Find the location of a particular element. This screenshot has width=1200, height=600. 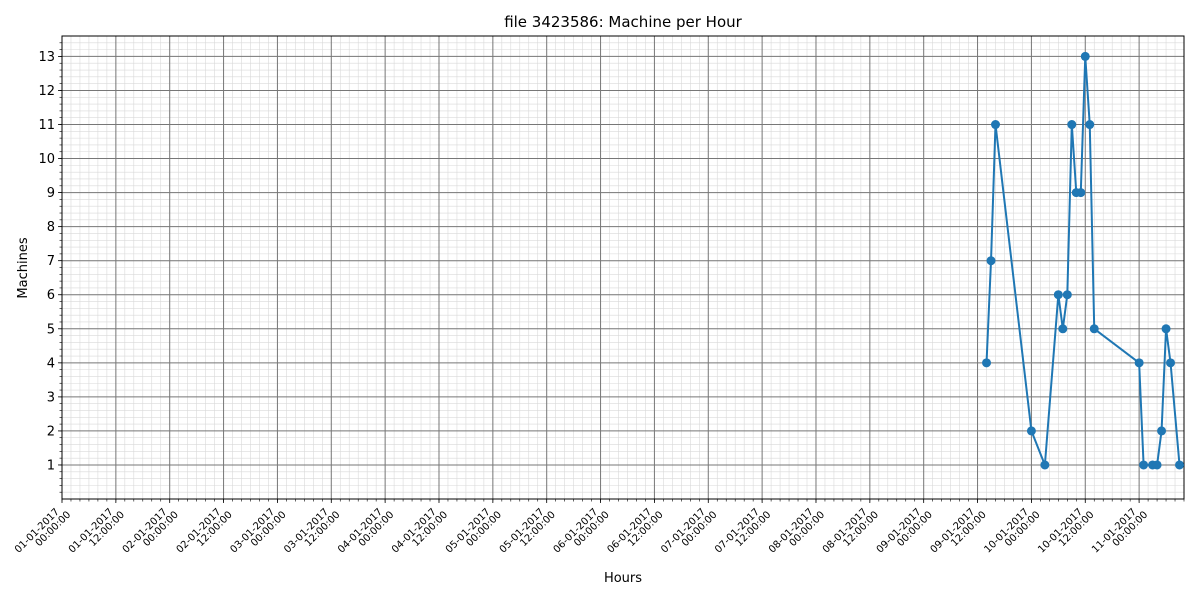

y-tick-label: 8 is located at coordinates (51, 227).